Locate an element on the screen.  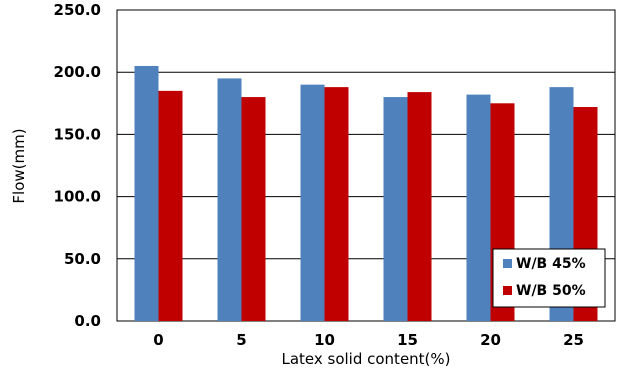
y-tick-label: 100.0 is located at coordinates (77, 197).